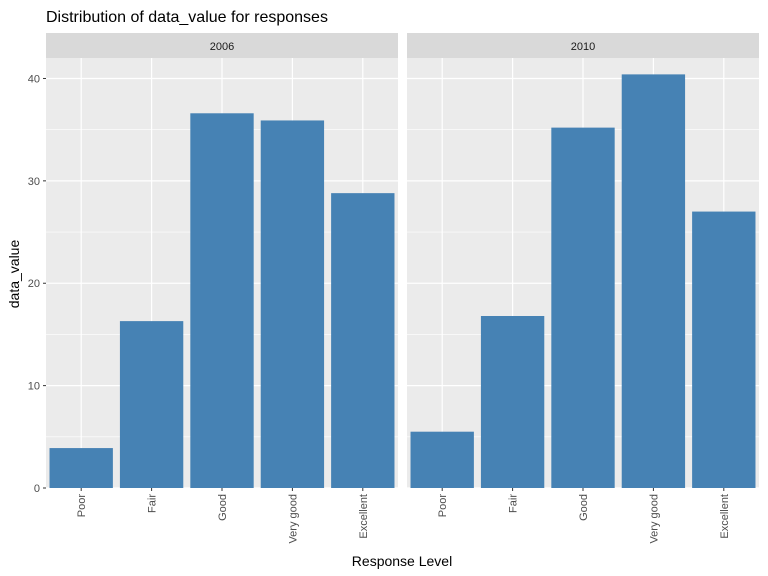  What do you see at coordinates (222, 301) in the screenshot?
I see `bar-2006-good` at bounding box center [222, 301].